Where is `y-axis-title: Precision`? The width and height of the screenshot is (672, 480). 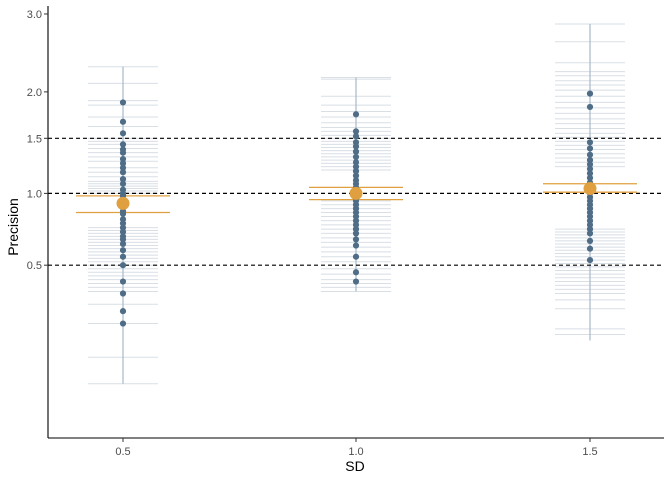 y-axis-title: Precision is located at coordinates (13, 227).